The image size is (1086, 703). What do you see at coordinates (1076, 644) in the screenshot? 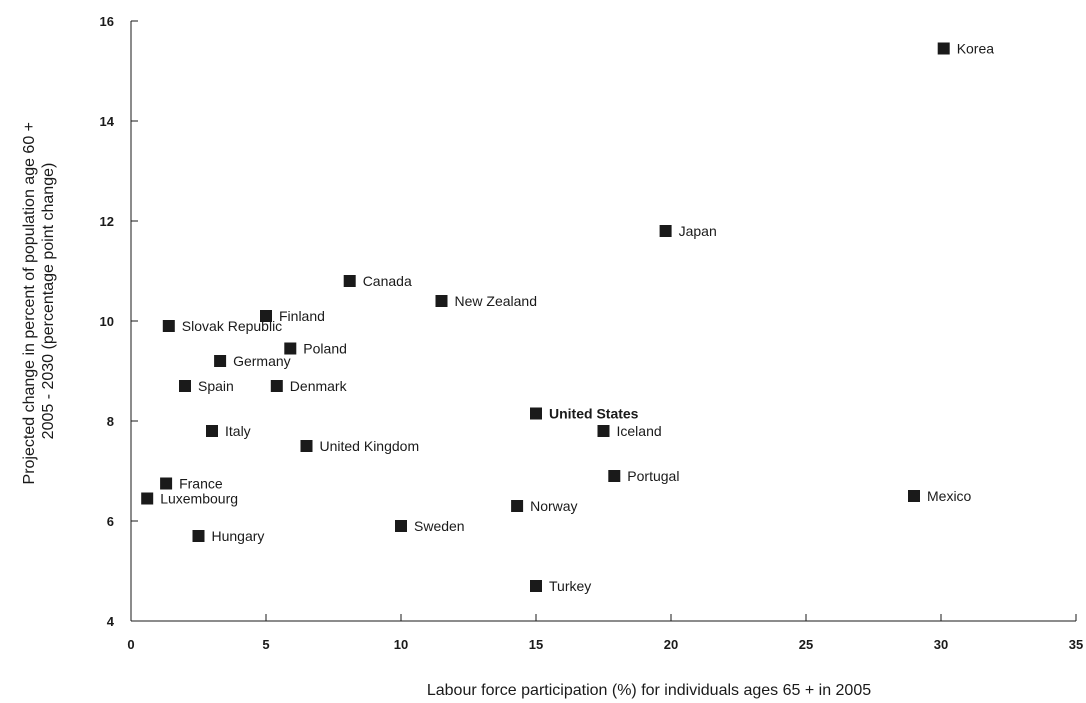
I see `x-tick-label: 35` at bounding box center [1076, 644].